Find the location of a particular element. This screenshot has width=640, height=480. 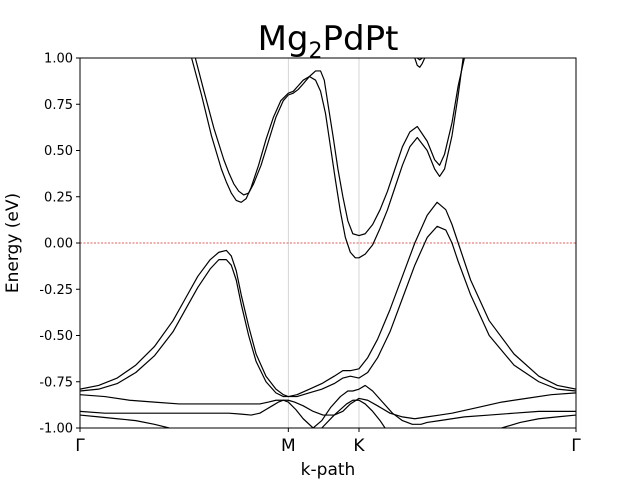

y-tick-label: 0.00 is located at coordinates (58, 244).